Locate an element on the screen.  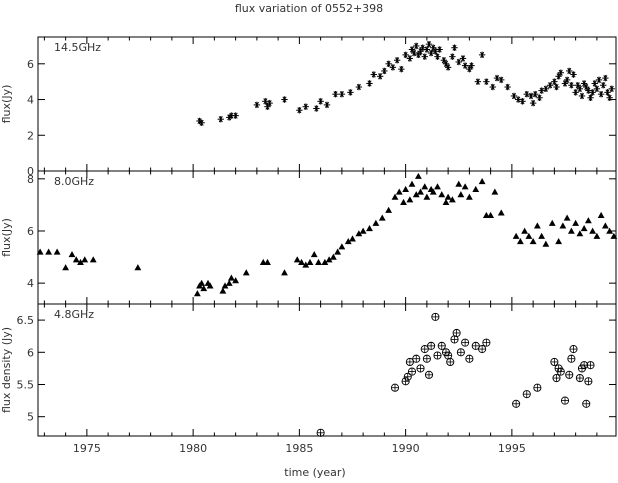
chart-title: flux variation of 0552+398 is located at coordinates (309, 8).